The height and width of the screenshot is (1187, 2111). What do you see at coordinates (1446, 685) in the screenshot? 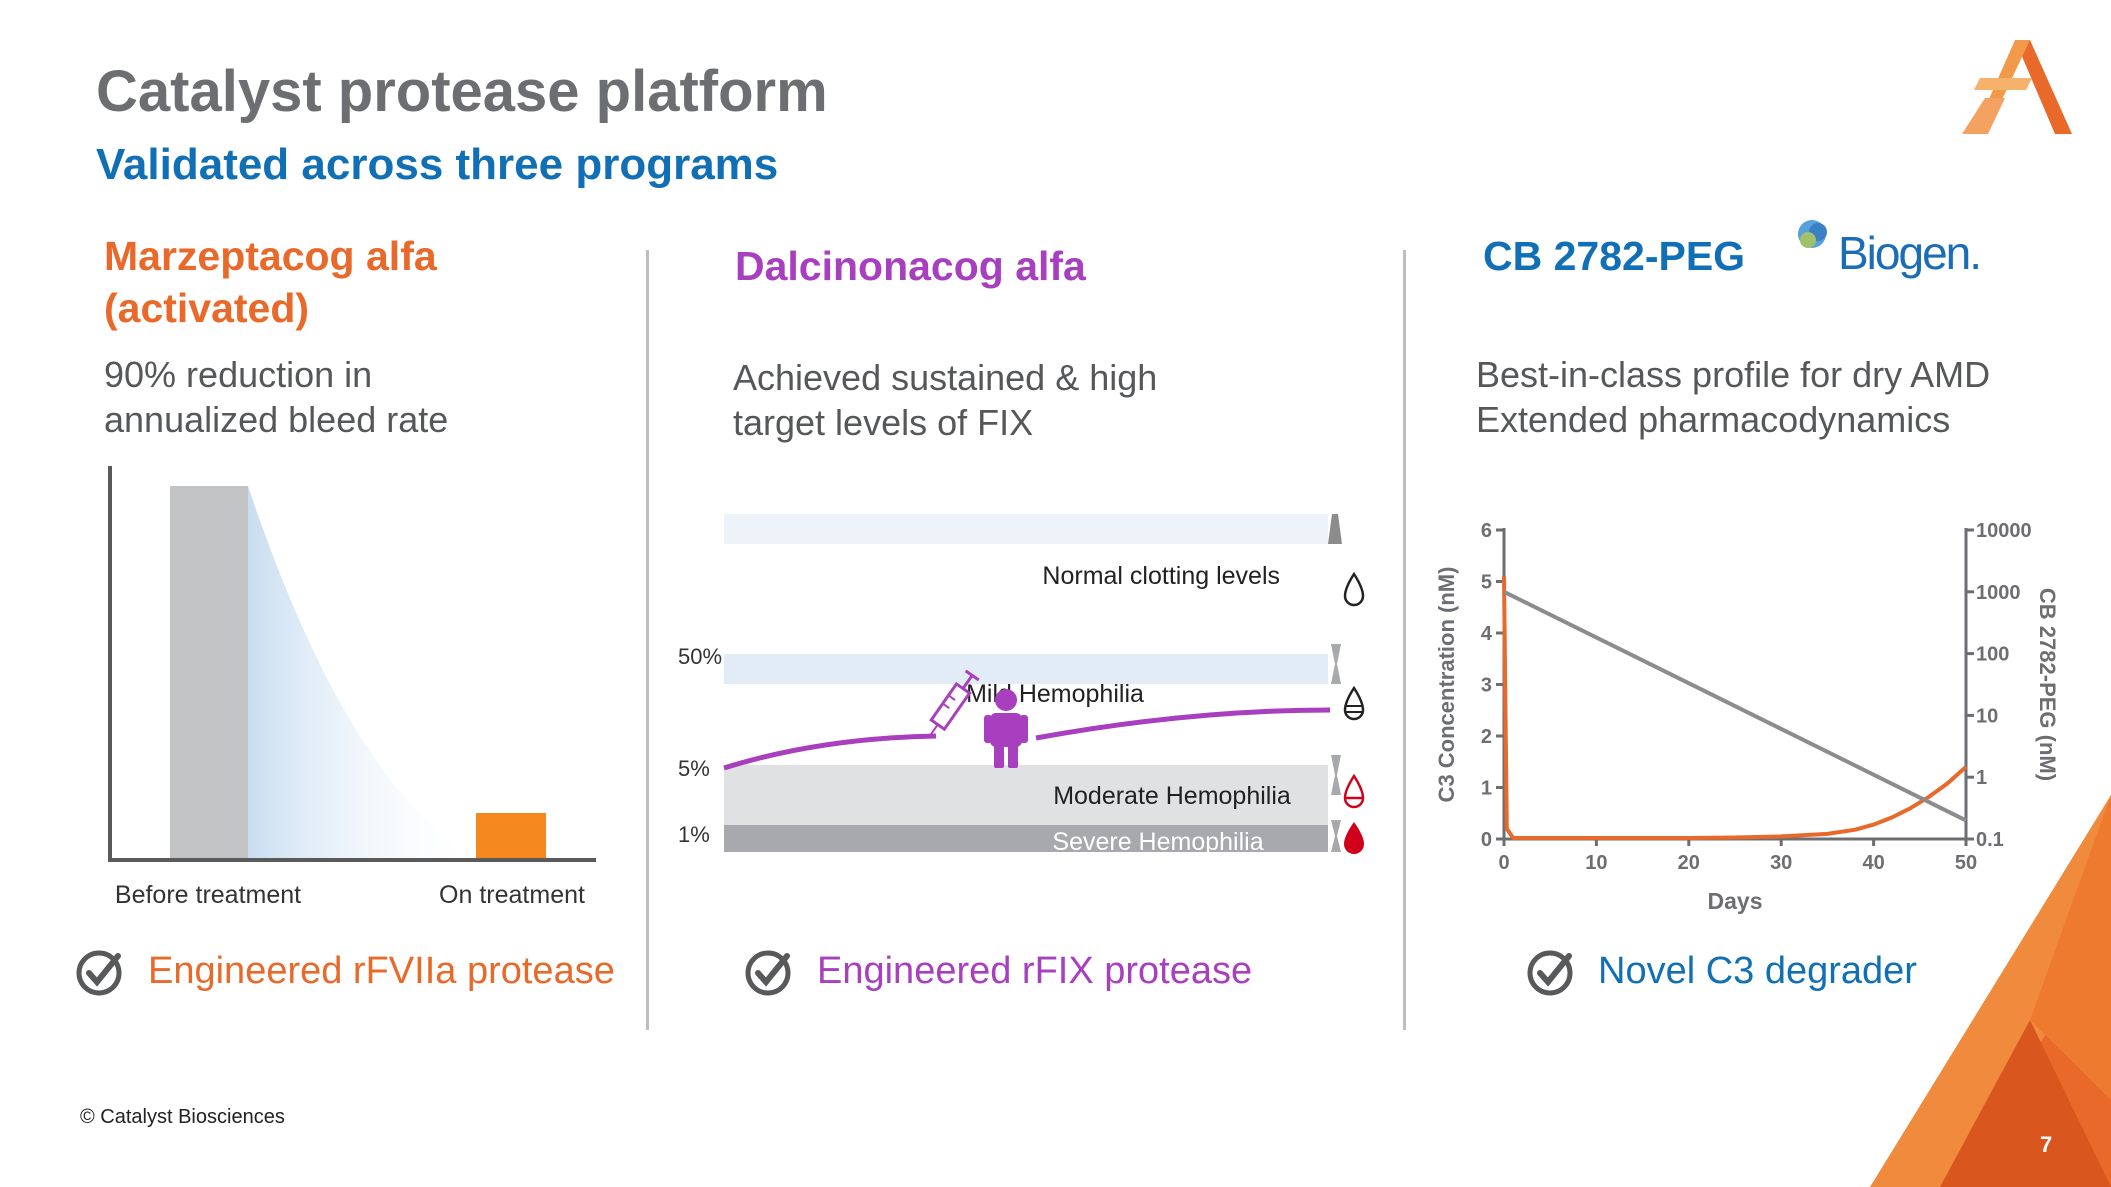
I see `y-axis-title: C3 Concentration (nM)` at bounding box center [1446, 685].